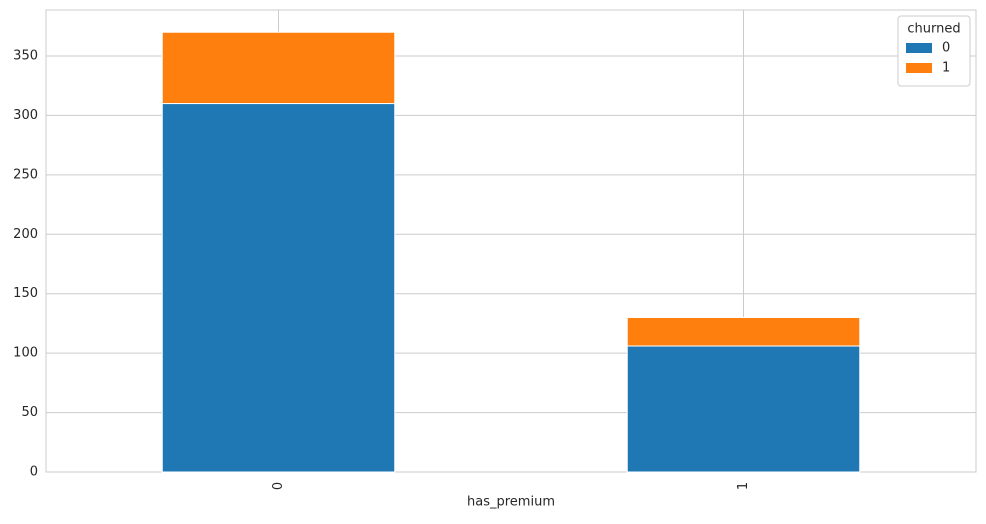 This screenshot has height=524, width=986. I want to click on x-tick-label: 0, so click(278, 486).